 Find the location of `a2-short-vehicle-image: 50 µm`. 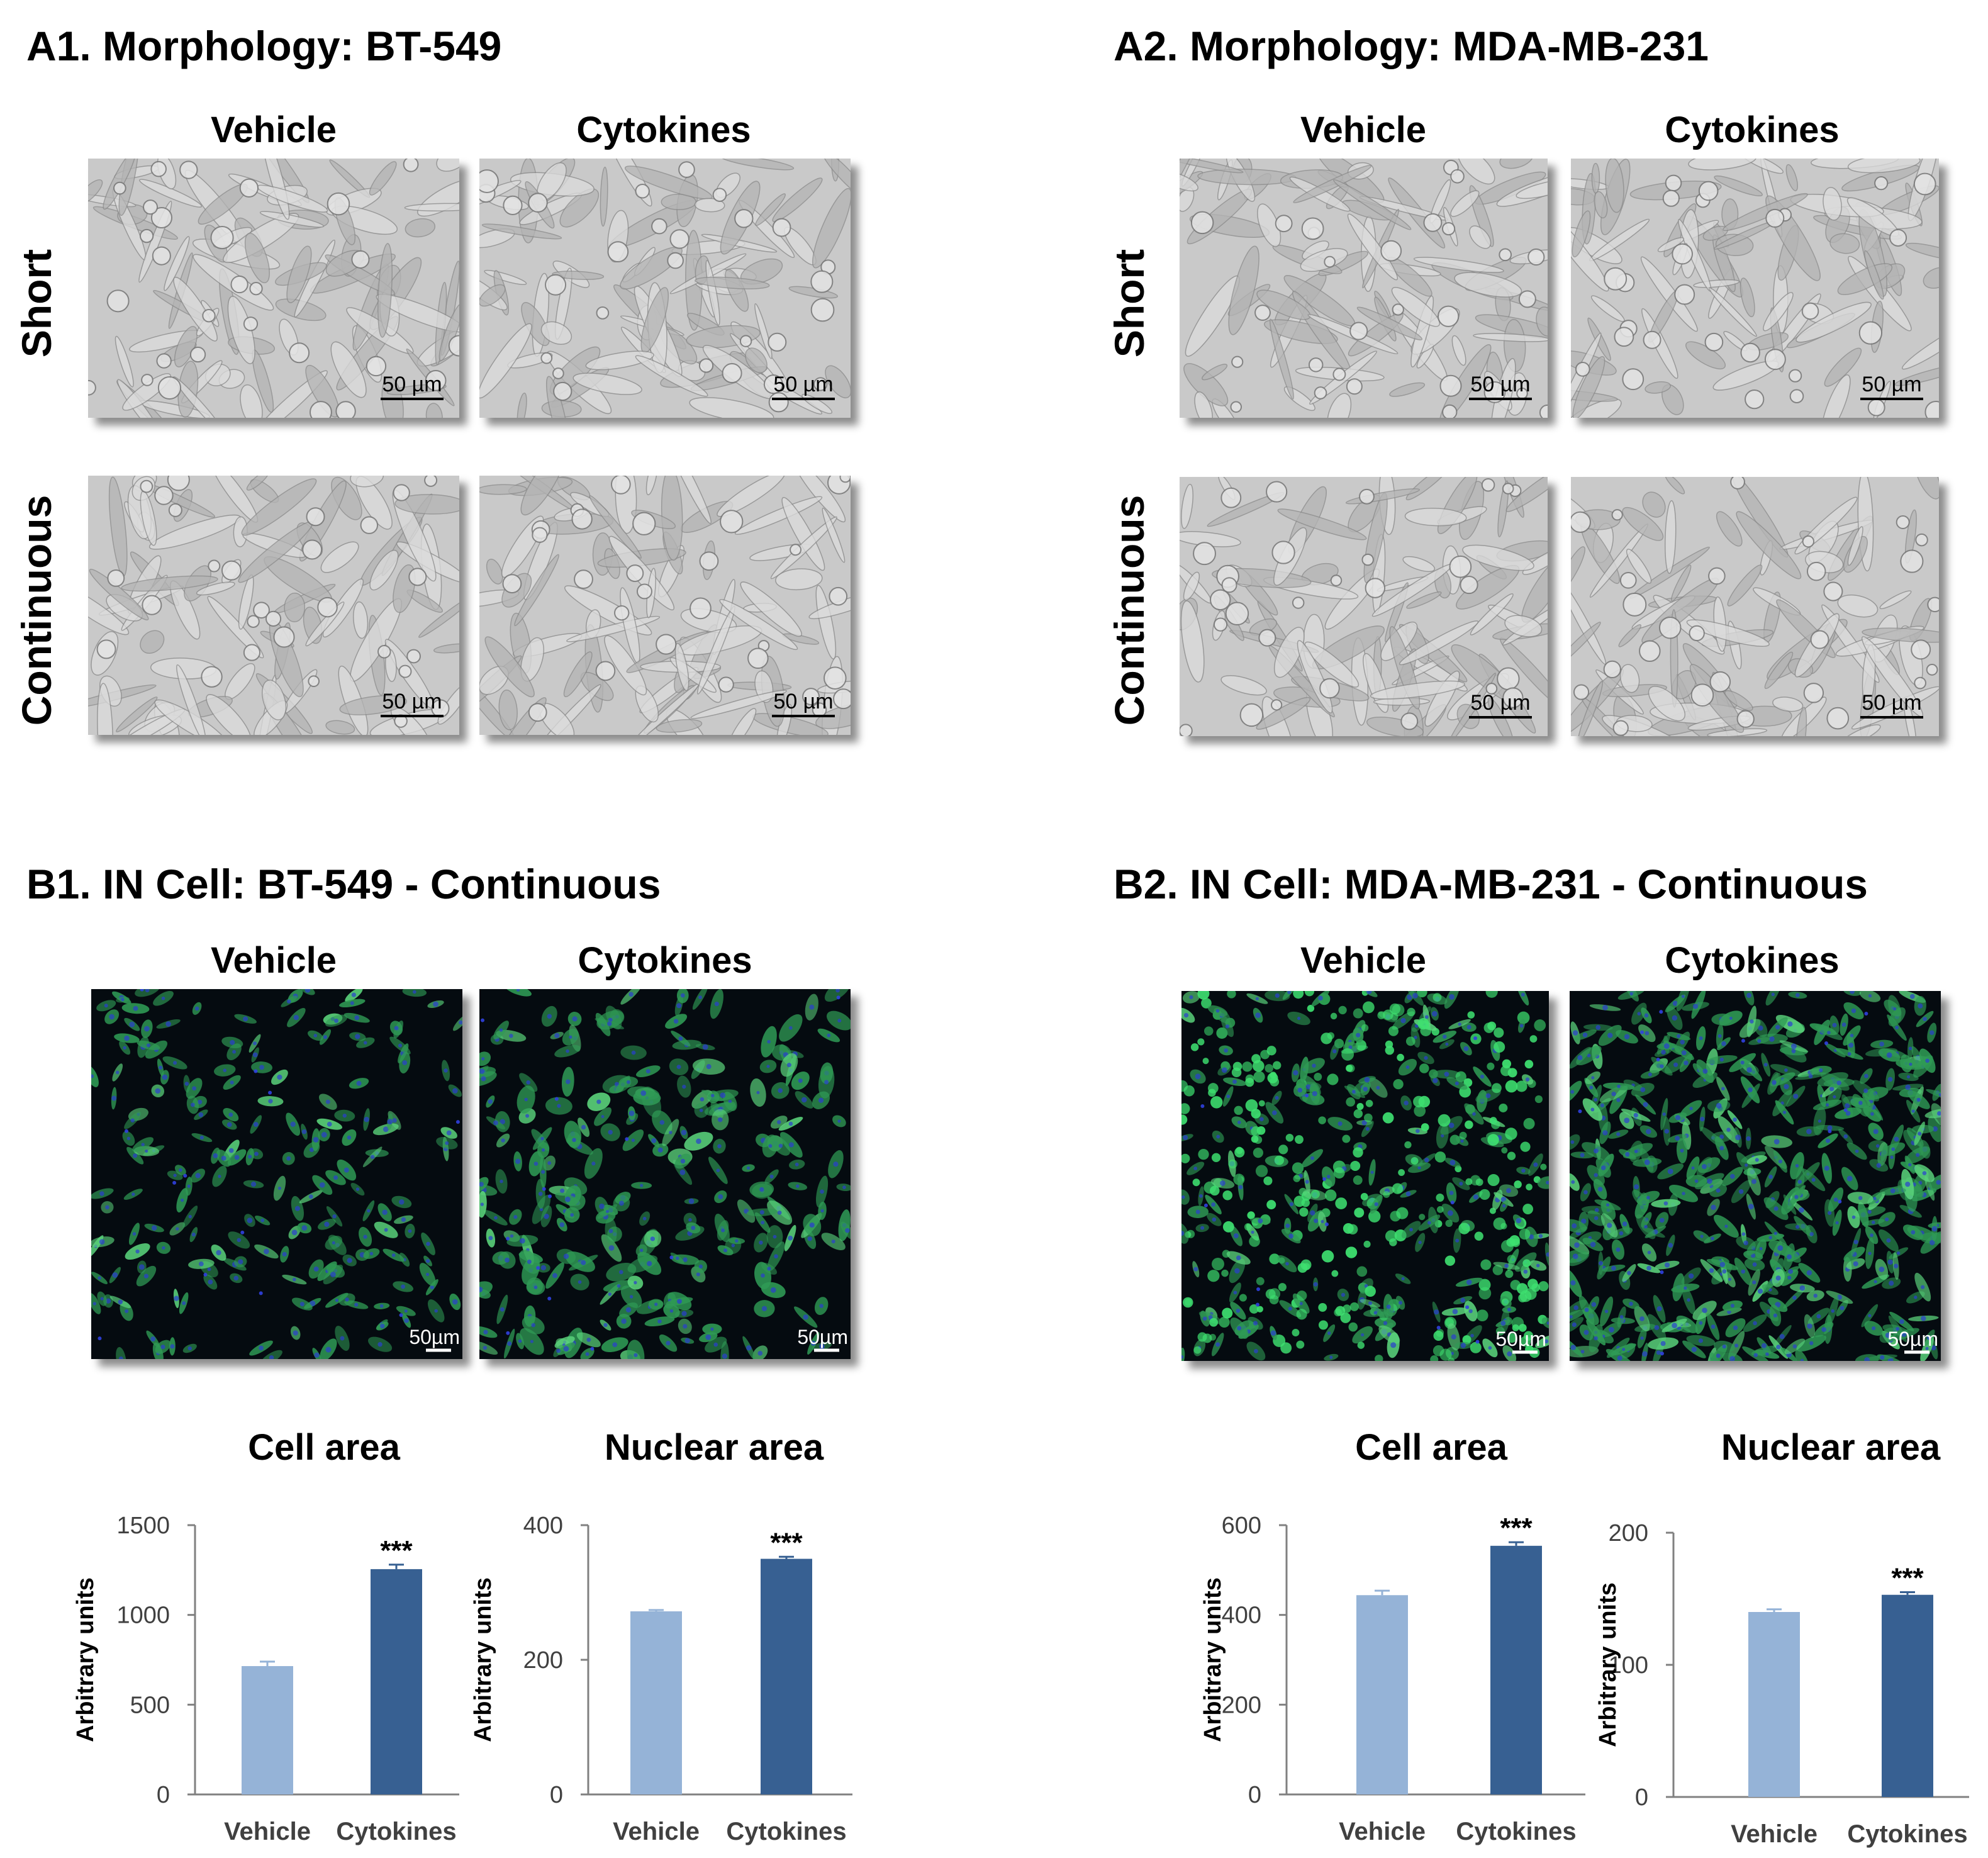

a2-short-vehicle-image: 50 µm is located at coordinates (1364, 288).